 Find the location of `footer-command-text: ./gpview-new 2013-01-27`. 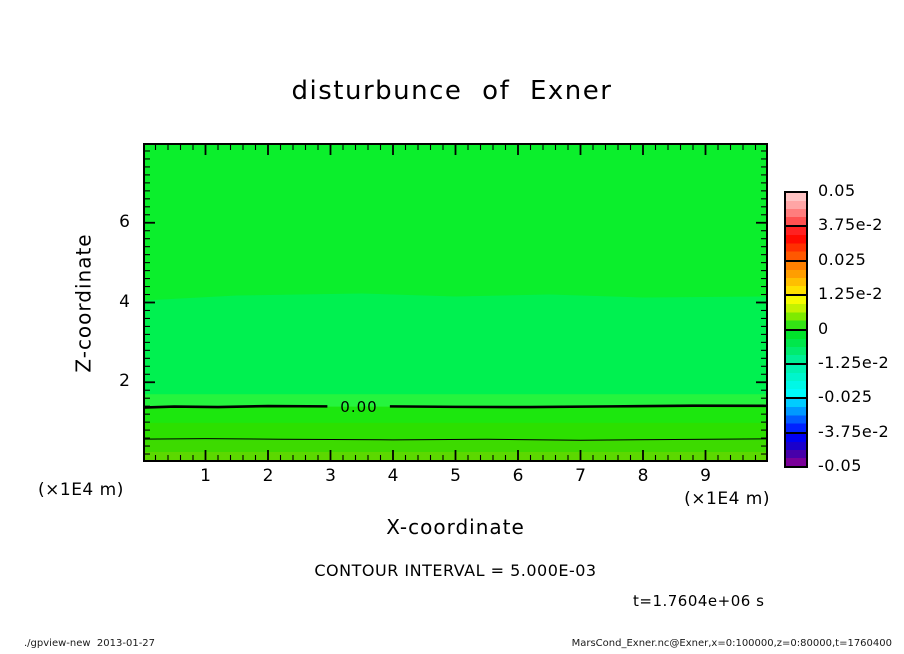

footer-command-text: ./gpview-new 2013-01-27 is located at coordinates (90, 643).